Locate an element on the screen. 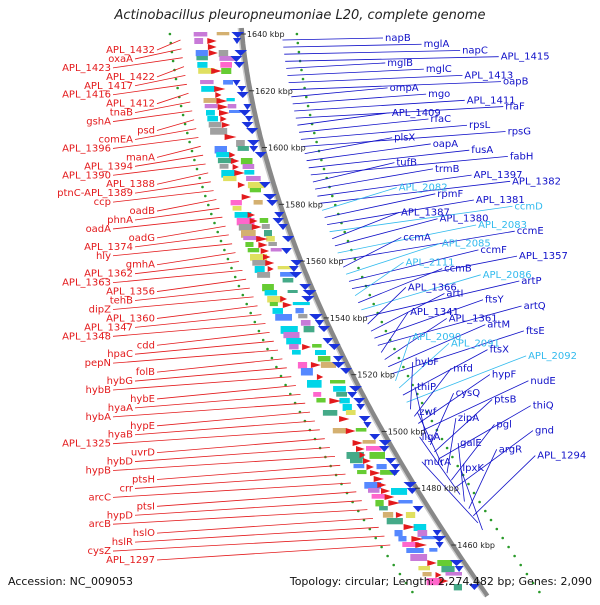 The width and height of the screenshot is (600, 605). right-gene-label: rfaC is located at coordinates (440, 119).